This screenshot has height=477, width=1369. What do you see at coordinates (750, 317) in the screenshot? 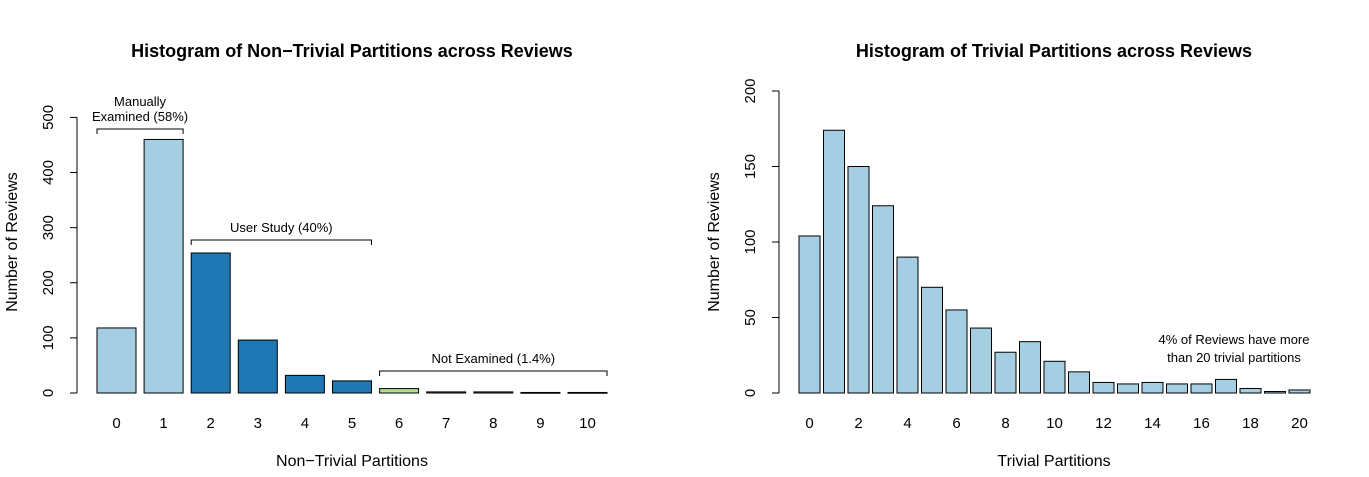
I see `y-tick-label: 50` at bounding box center [750, 317].